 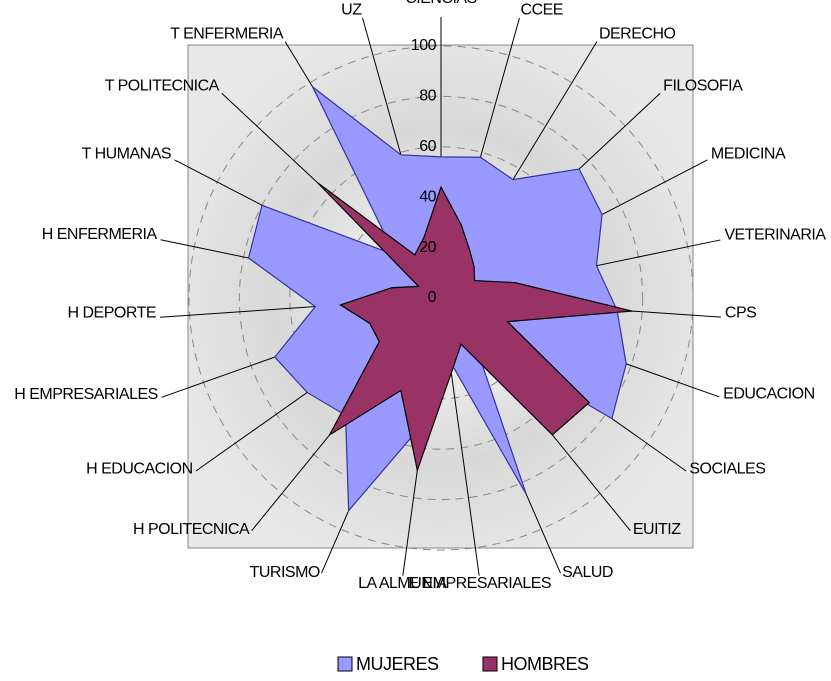 I want to click on category-label: MEDICINA, so click(x=748, y=153).